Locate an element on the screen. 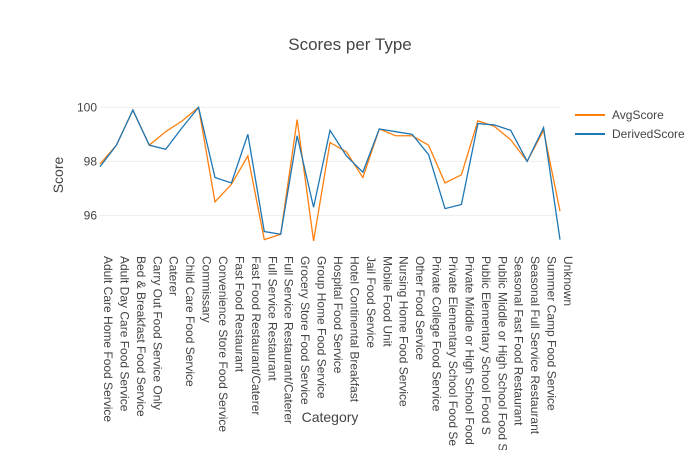  chart-title: Scores per Type is located at coordinates (349, 44).